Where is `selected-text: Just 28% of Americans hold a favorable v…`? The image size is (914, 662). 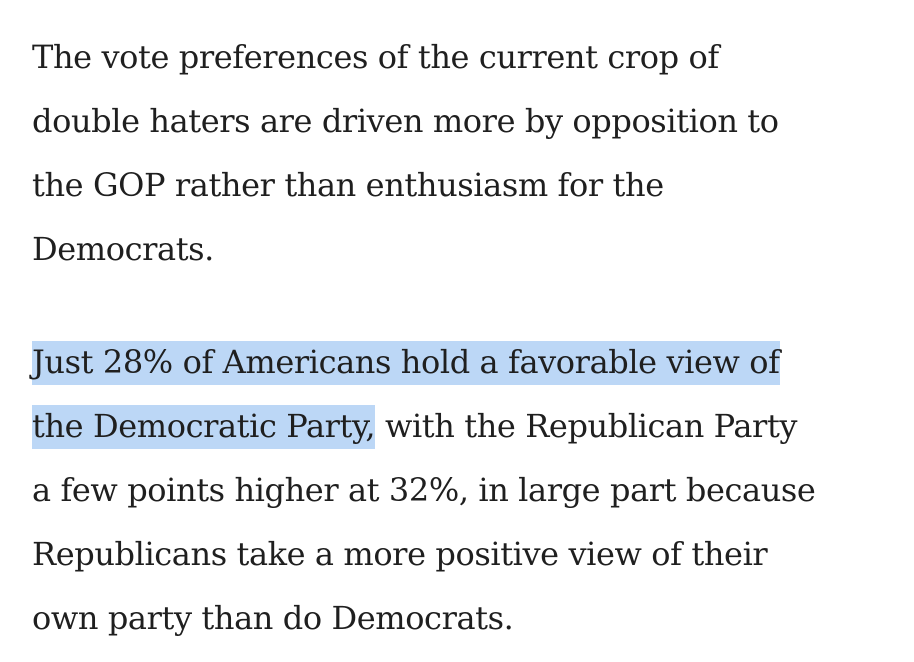 selected-text: Just 28% of Americans hold a favorable v… is located at coordinates (406, 363).